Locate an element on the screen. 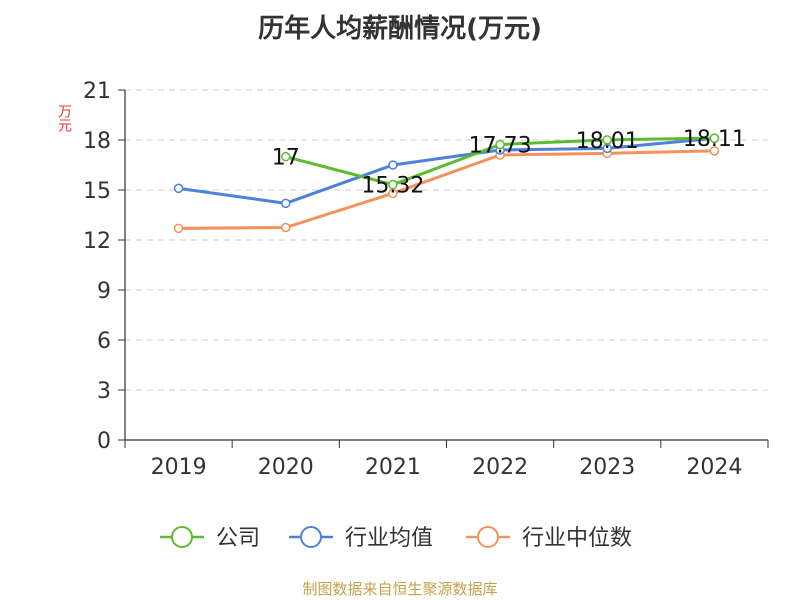 The height and width of the screenshot is (600, 800). y-tick-label: 15 is located at coordinates (97, 191).